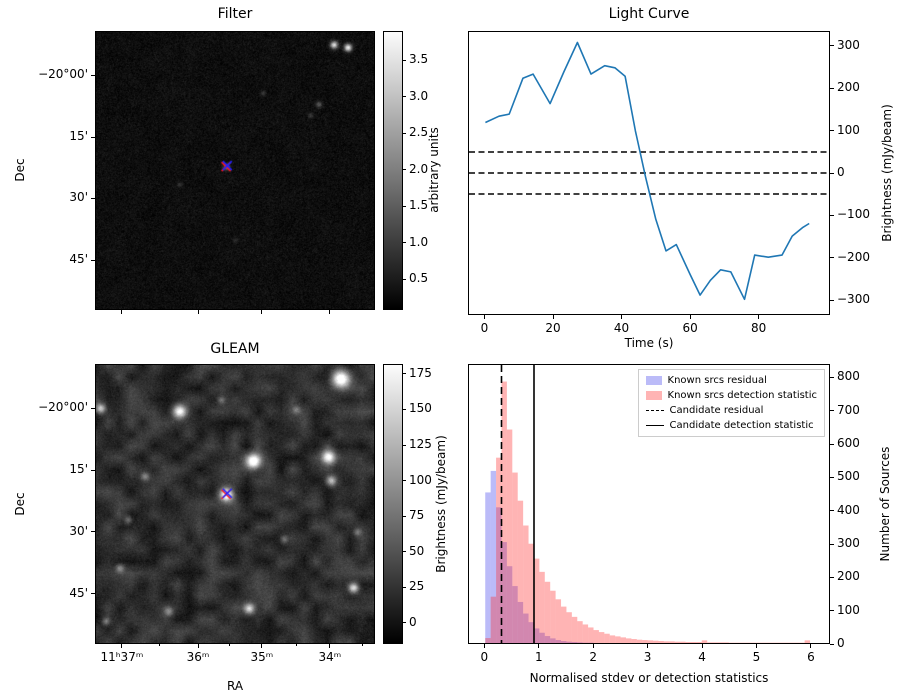  Describe the element at coordinates (484, 317) in the screenshot. I see `lc-xtick-0-mark` at that location.